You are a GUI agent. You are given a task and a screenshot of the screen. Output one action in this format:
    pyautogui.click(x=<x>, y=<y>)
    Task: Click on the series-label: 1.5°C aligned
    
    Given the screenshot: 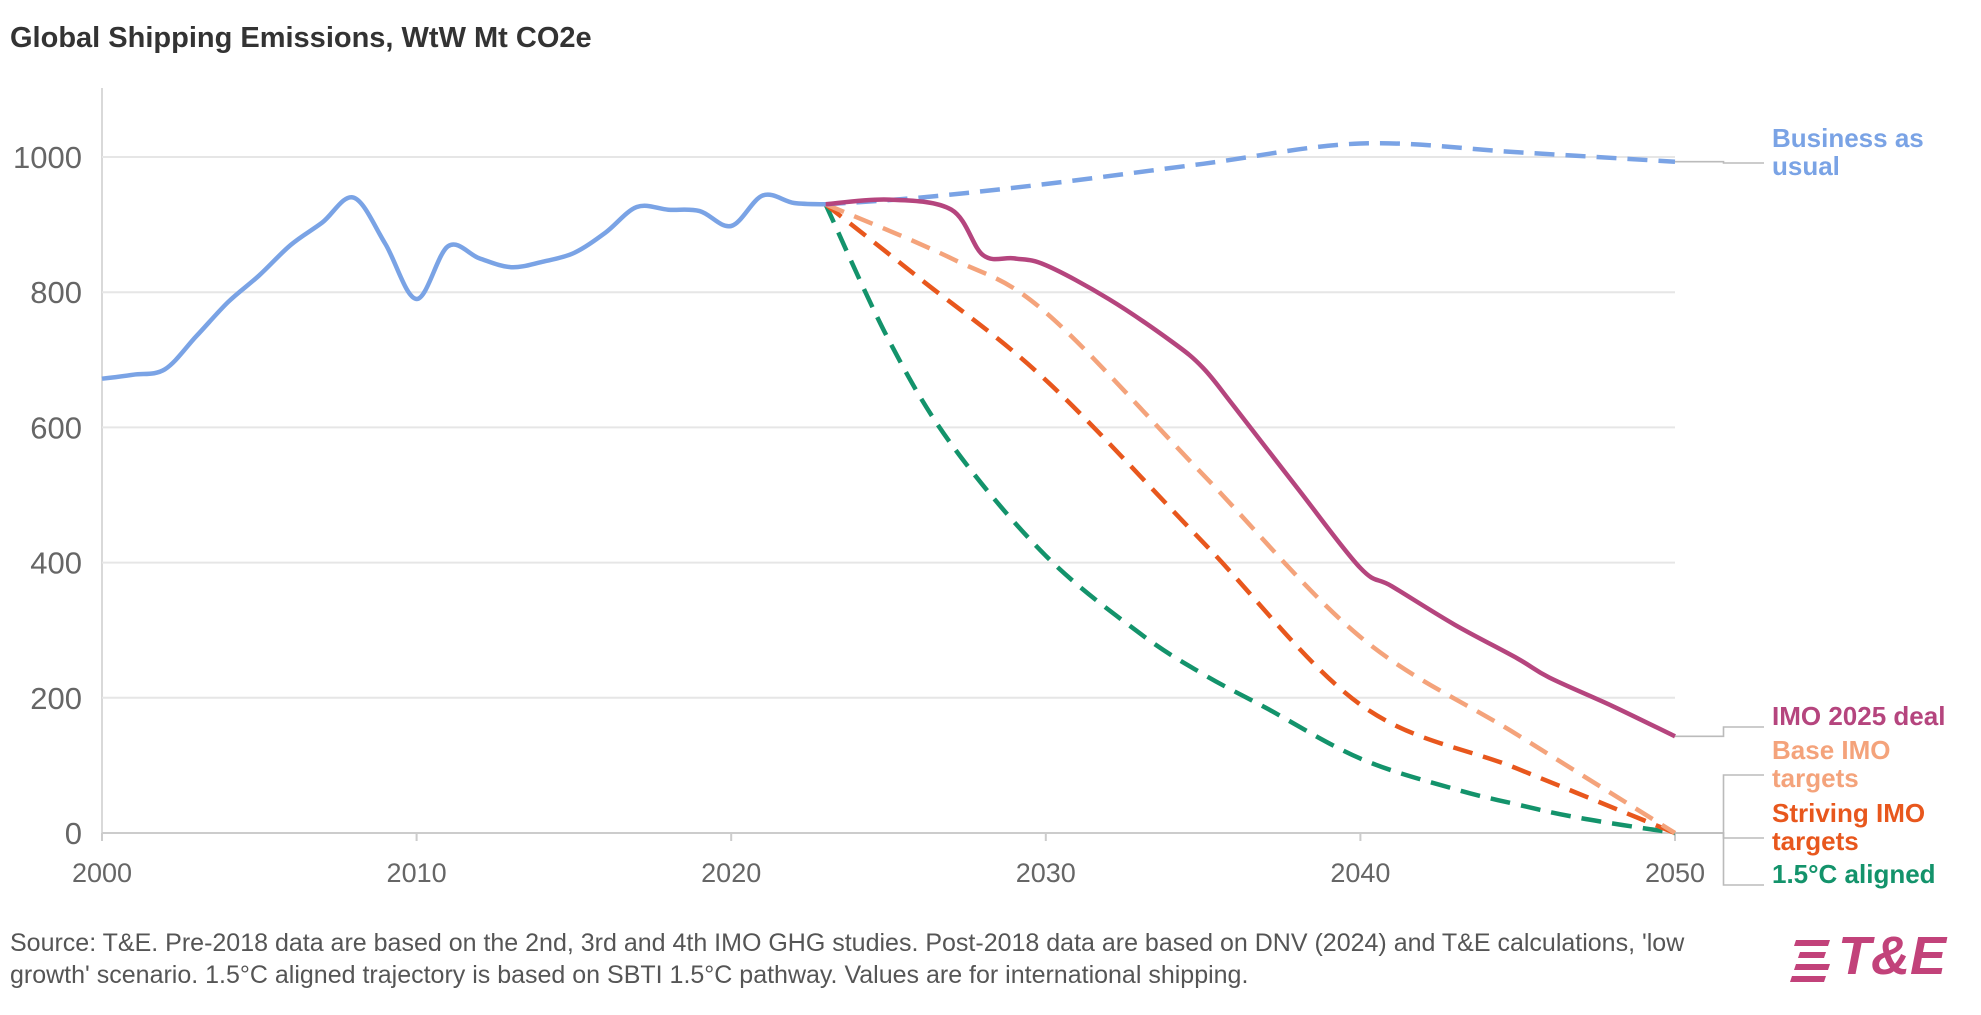 What is the action you would take?
    pyautogui.click(x=1854, y=874)
    